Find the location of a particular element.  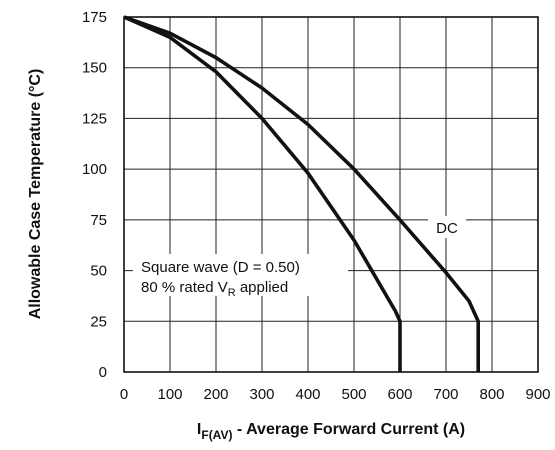

y-tick-label: 150 is located at coordinates (94, 68).